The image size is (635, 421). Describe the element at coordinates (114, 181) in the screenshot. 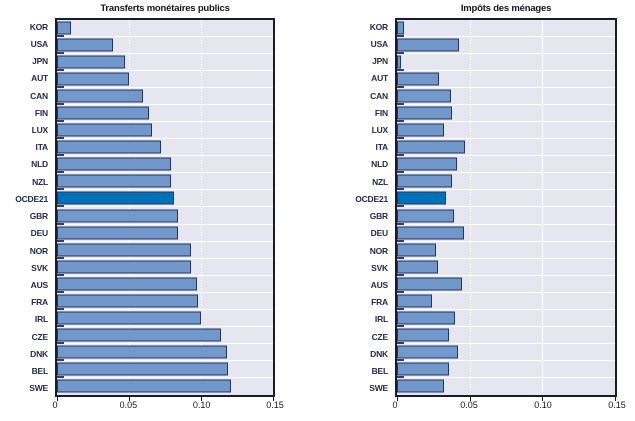

I see `bar-nzl` at that location.